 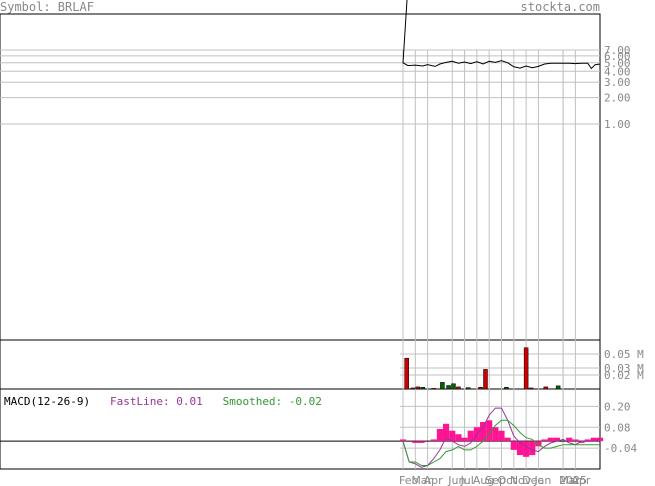 I want to click on x-tick-label: 2025, so click(x=573, y=480).